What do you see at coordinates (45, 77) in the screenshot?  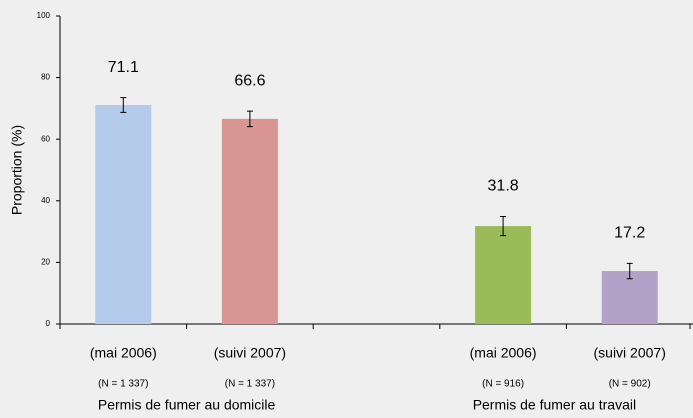 I see `y-tick-label: 80` at bounding box center [45, 77].